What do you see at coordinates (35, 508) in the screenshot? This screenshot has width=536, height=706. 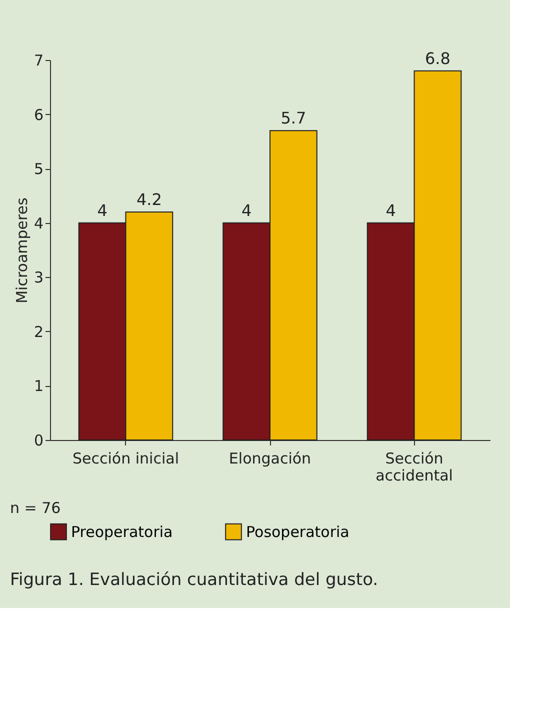 I see `text: n = 76` at bounding box center [35, 508].